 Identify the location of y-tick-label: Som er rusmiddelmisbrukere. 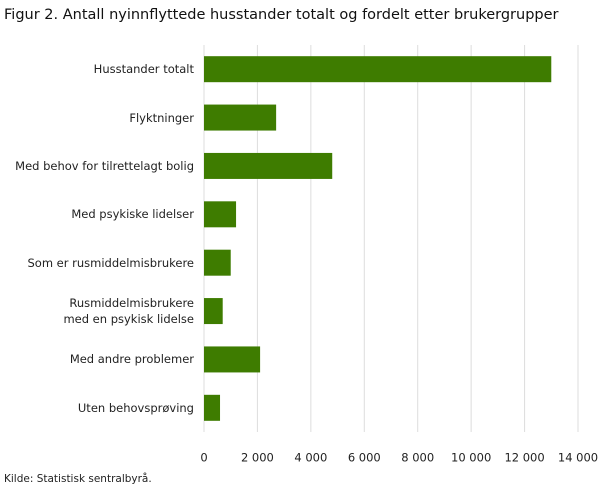
(110, 262).